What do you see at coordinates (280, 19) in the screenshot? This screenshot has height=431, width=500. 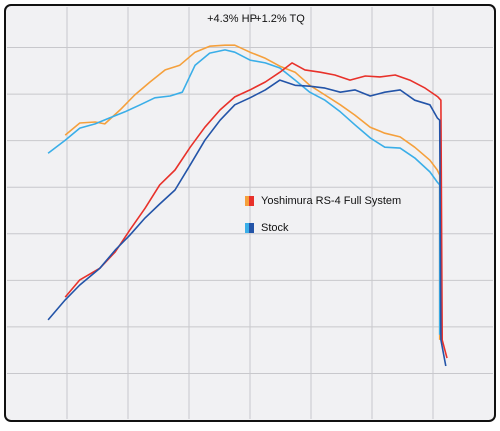 I see `annotation: +1.2% TQ` at bounding box center [280, 19].